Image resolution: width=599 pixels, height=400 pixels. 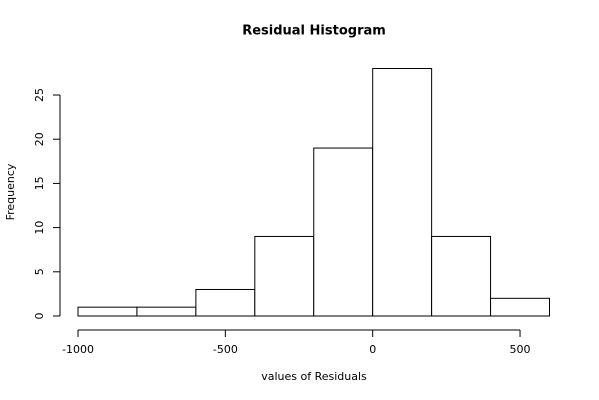 What do you see at coordinates (10, 191) in the screenshot?
I see `y-axis-label: Frequency` at bounding box center [10, 191].